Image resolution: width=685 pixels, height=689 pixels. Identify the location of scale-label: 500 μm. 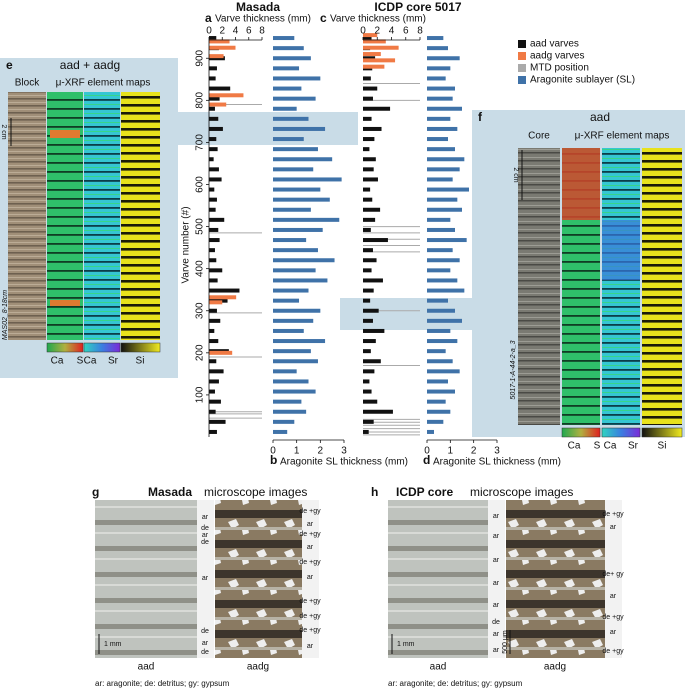
(505, 642).